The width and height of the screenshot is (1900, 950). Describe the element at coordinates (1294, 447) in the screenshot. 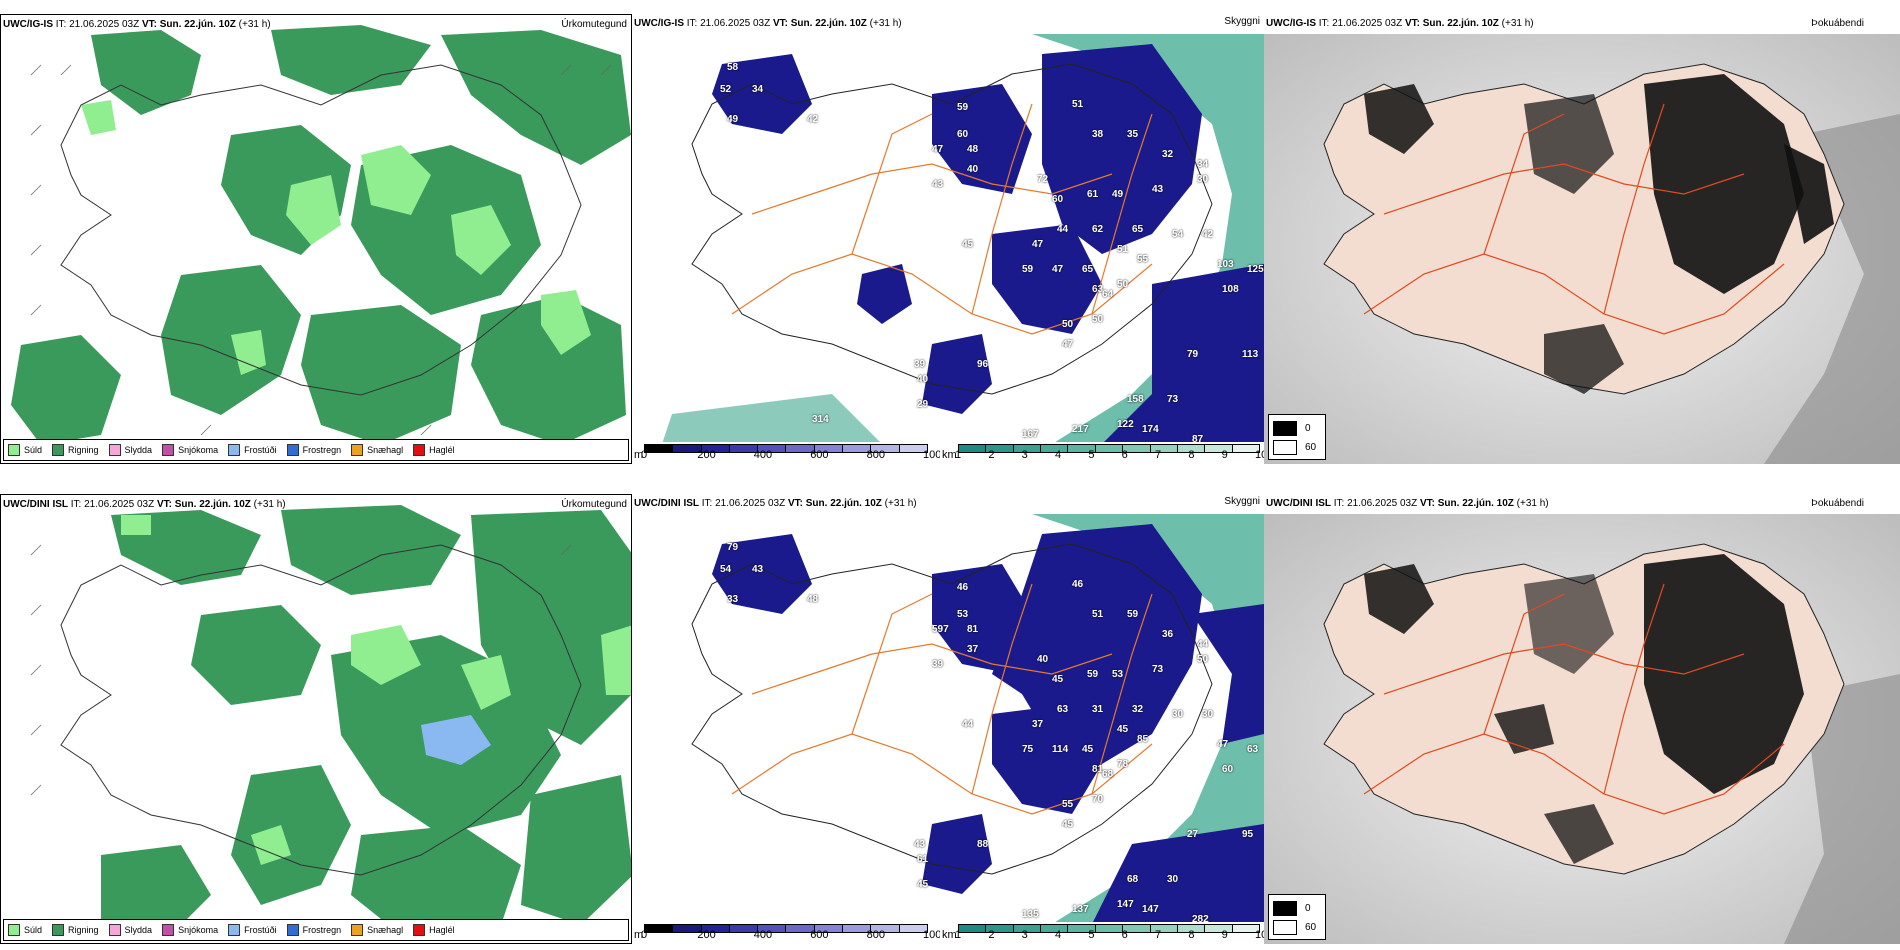

I see `fog-legend-item-60: 60` at that location.